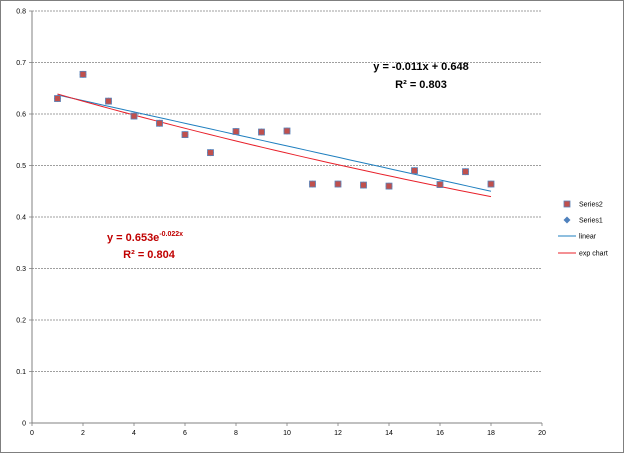 This screenshot has width=624, height=454. Describe the element at coordinates (421, 85) in the screenshot. I see `linear-r2-label: R² = 0.803` at that location.